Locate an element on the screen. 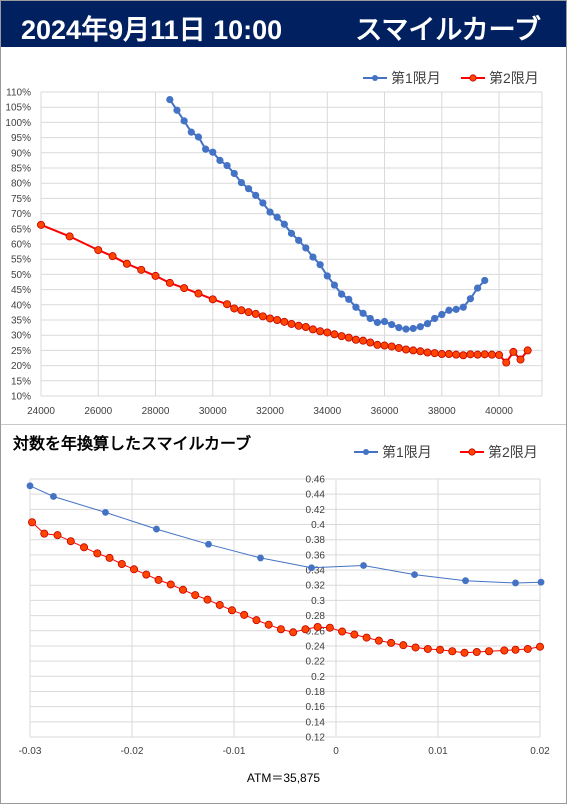 This screenshot has width=567, height=804. y-tick-label: 0.16 is located at coordinates (316, 707).